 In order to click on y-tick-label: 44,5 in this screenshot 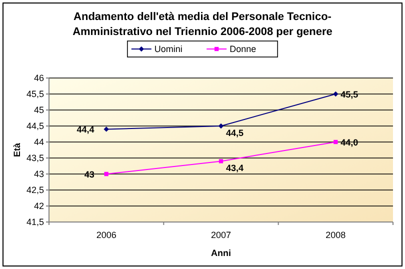, I will do `click(35, 126)`.